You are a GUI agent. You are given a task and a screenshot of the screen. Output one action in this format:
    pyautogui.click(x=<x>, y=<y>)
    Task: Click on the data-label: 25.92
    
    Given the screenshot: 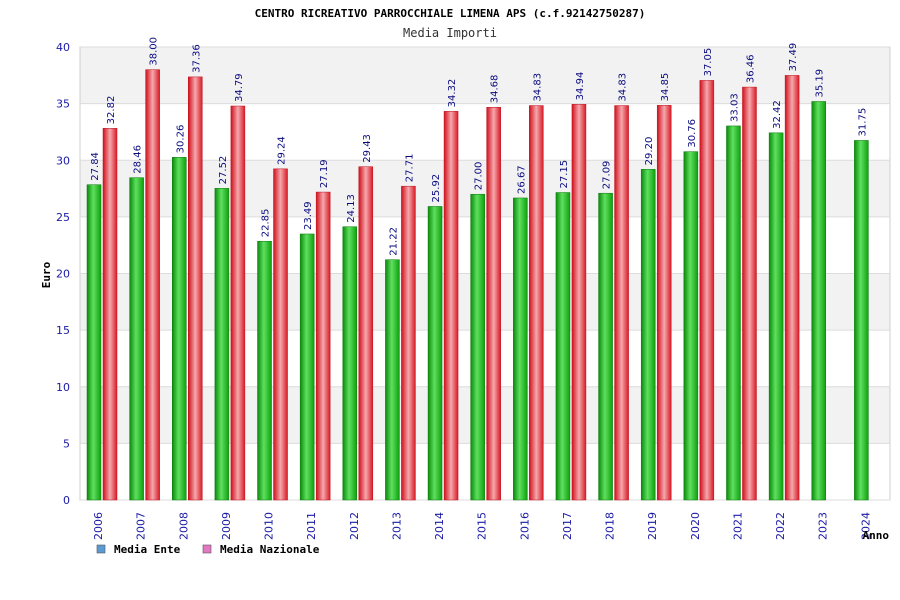 What is the action you would take?
    pyautogui.click(x=436, y=188)
    